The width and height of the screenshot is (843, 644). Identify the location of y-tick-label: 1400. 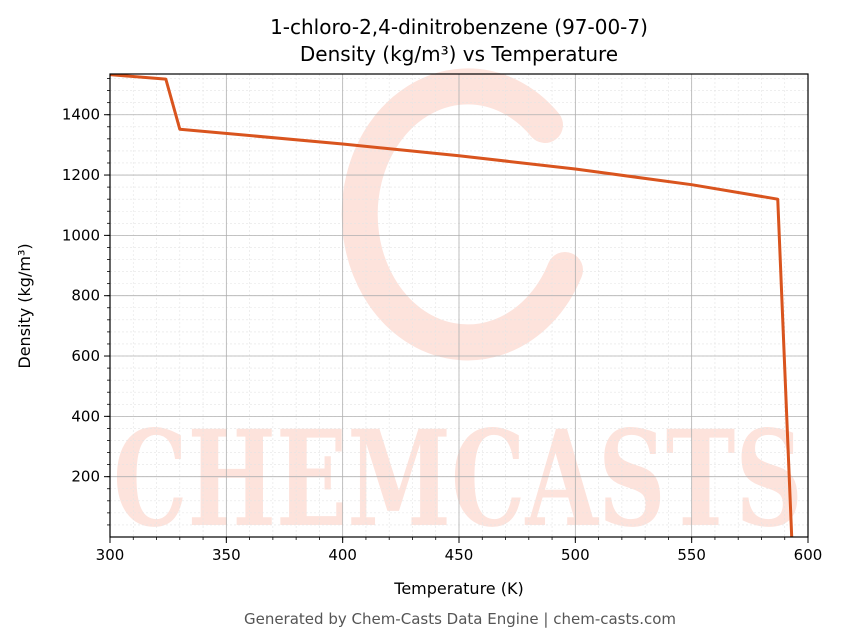
(81, 115).